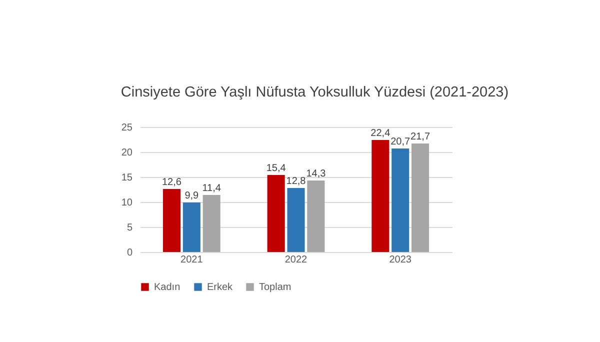 The height and width of the screenshot is (342, 600). I want to click on data-label: 12,8, so click(296, 181).